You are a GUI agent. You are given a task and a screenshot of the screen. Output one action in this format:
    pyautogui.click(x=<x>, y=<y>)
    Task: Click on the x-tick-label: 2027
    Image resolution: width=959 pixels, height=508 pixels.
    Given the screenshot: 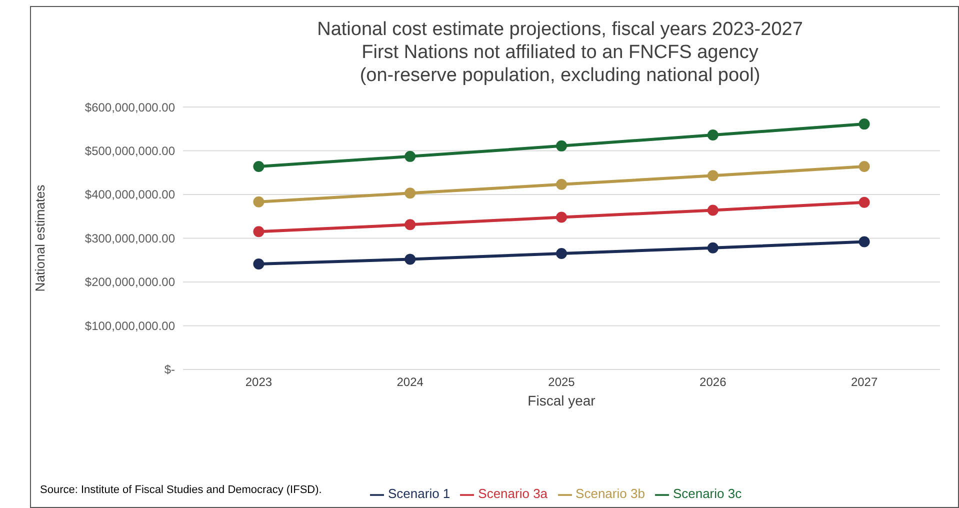 What is the action you would take?
    pyautogui.click(x=864, y=381)
    